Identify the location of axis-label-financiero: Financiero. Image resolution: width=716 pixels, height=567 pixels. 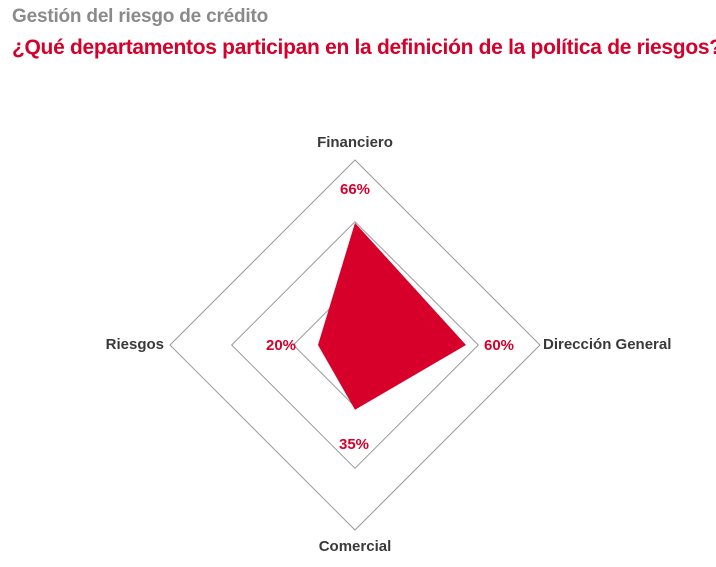
(355, 142).